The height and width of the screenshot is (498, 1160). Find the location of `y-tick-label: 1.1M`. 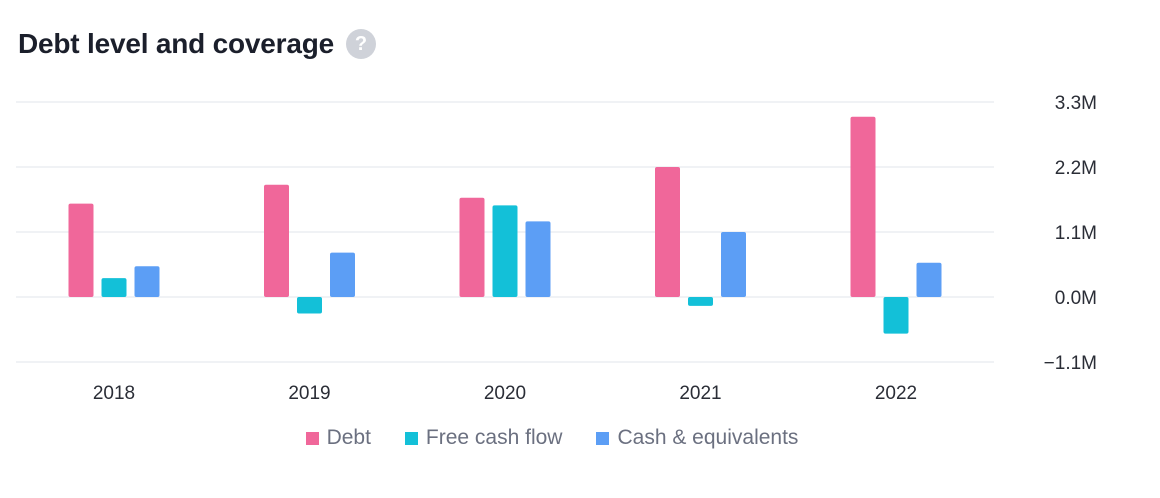

y-tick-label: 1.1M is located at coordinates (1076, 233).